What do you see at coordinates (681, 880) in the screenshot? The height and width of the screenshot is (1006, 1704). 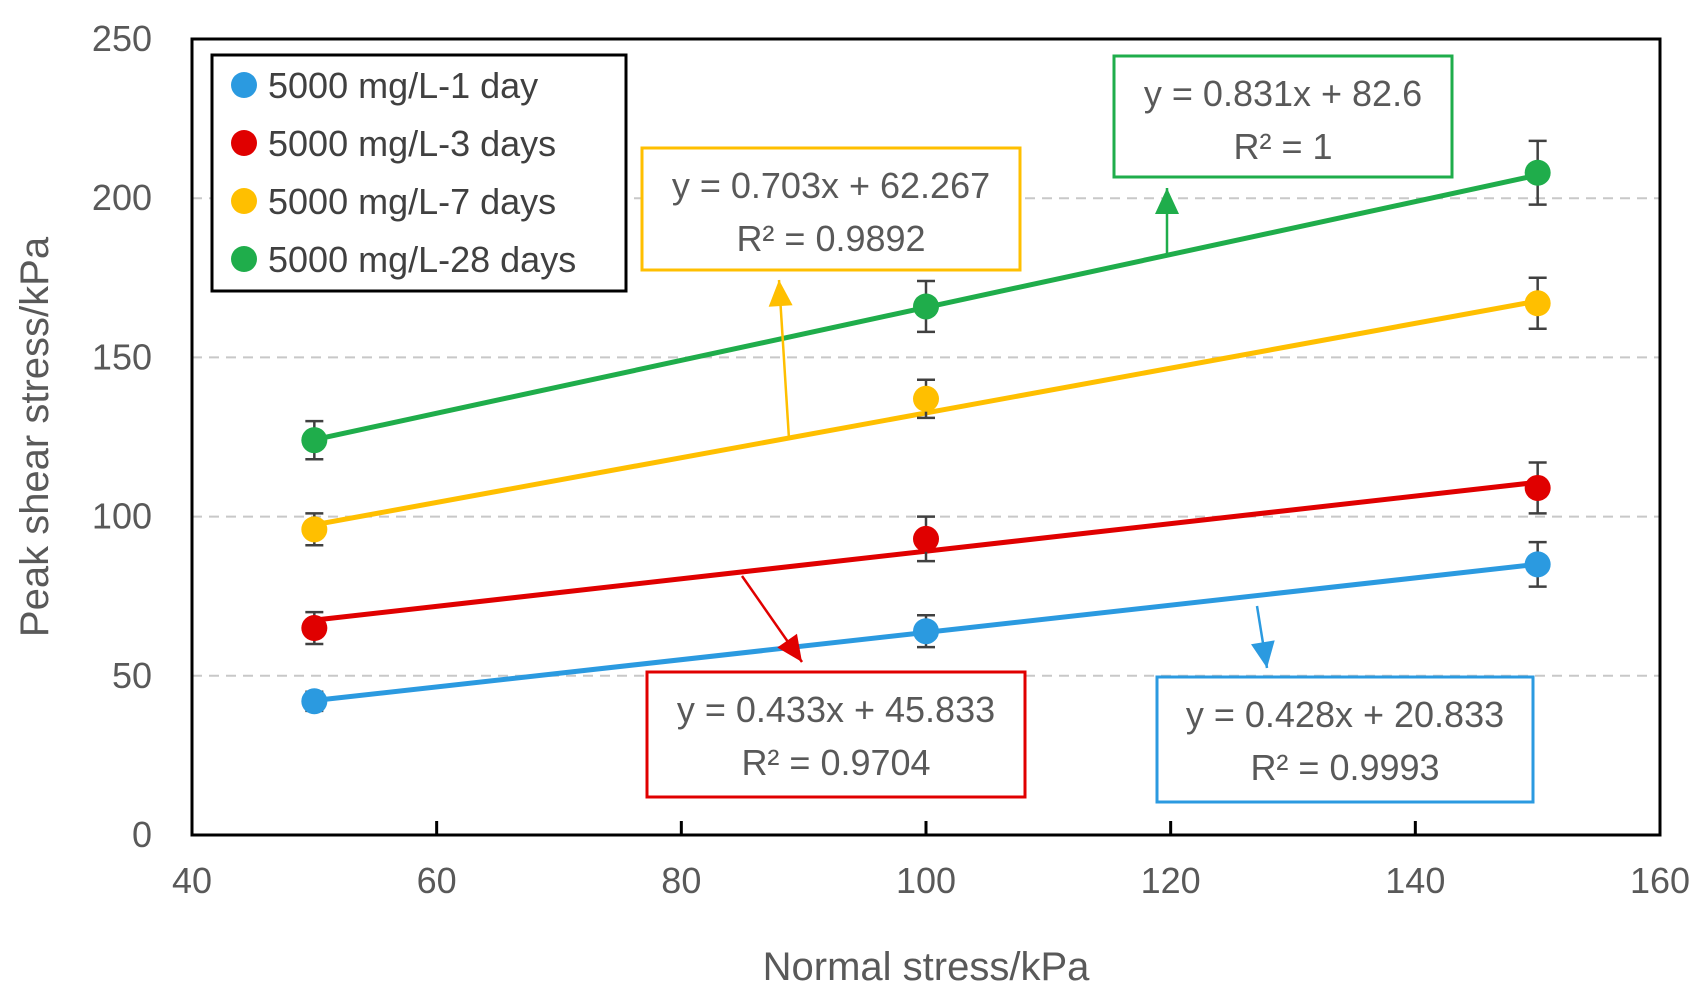 I see `x-tick-label-80: 80` at bounding box center [681, 880].